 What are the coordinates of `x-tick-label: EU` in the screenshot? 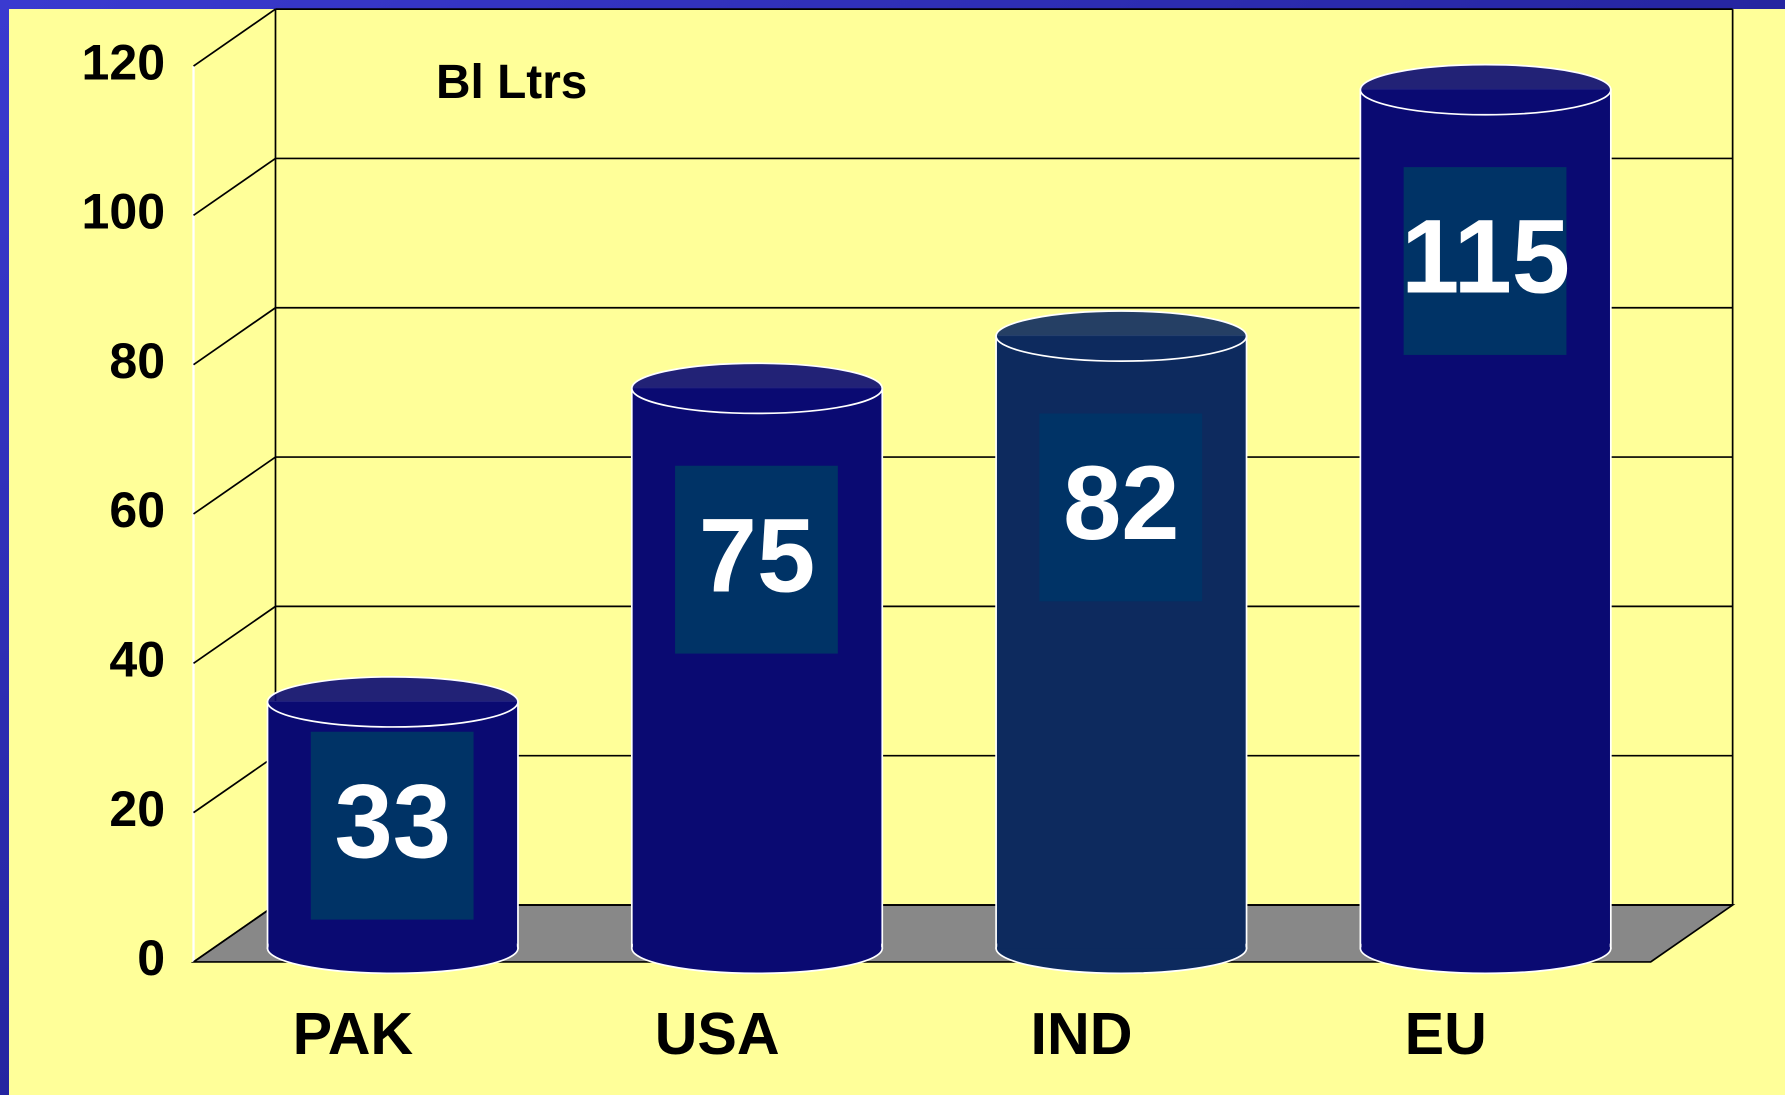 It's located at (1446, 1033).